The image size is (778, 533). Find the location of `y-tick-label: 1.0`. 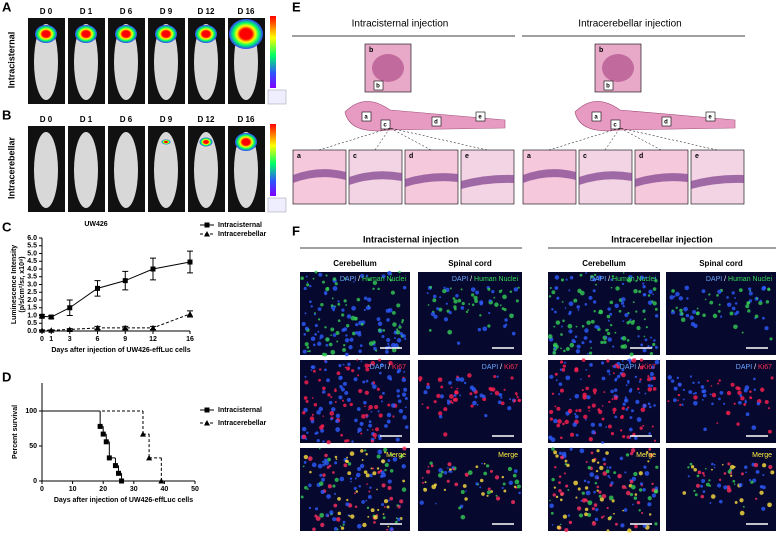

y-tick-label: 1.0 is located at coordinates (32, 315).